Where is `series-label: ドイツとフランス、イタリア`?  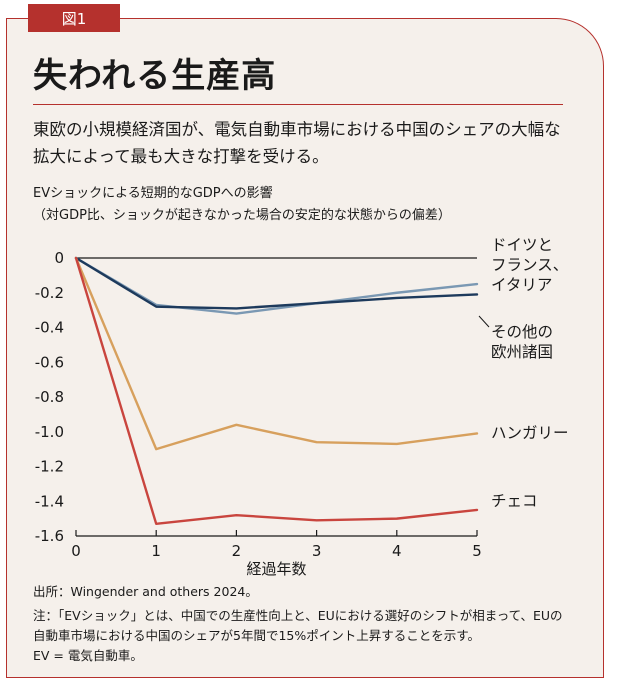
series-label: ドイツとフランス、イタリア is located at coordinates (529, 265).